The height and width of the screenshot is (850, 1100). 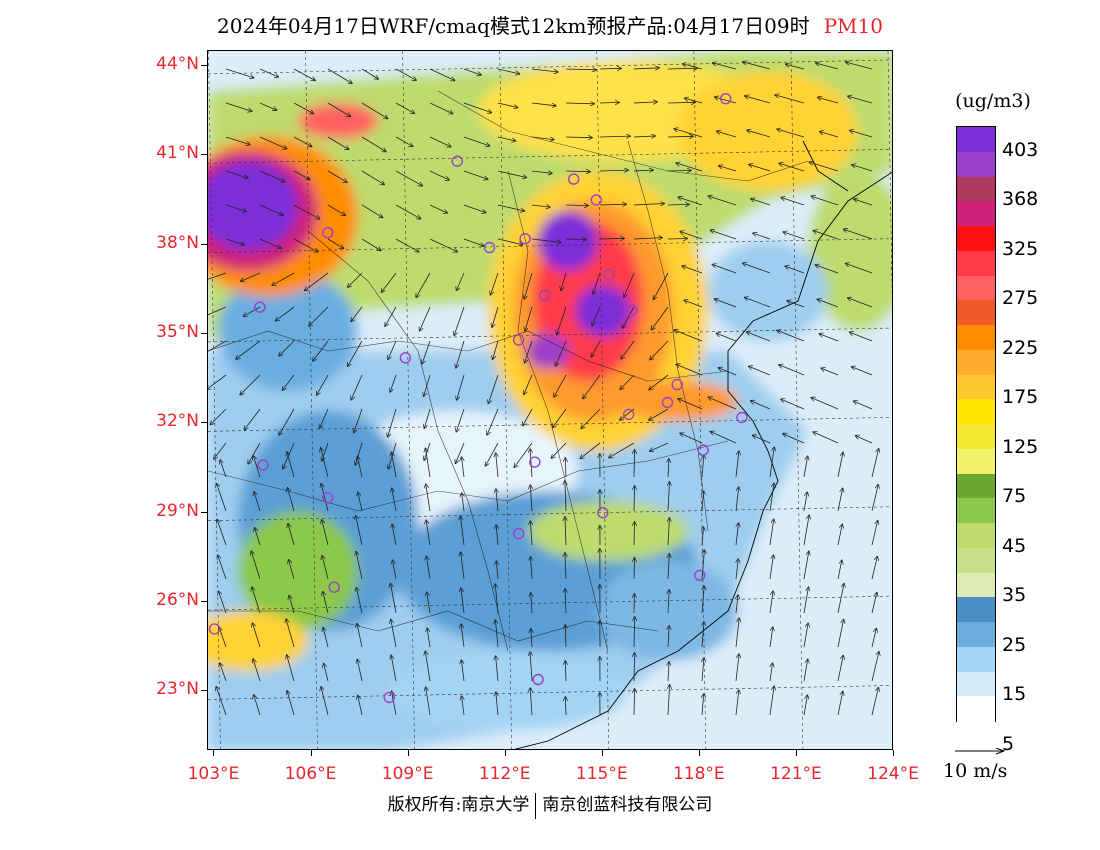 I want to click on colorbar-label: 35, so click(x=1014, y=595).